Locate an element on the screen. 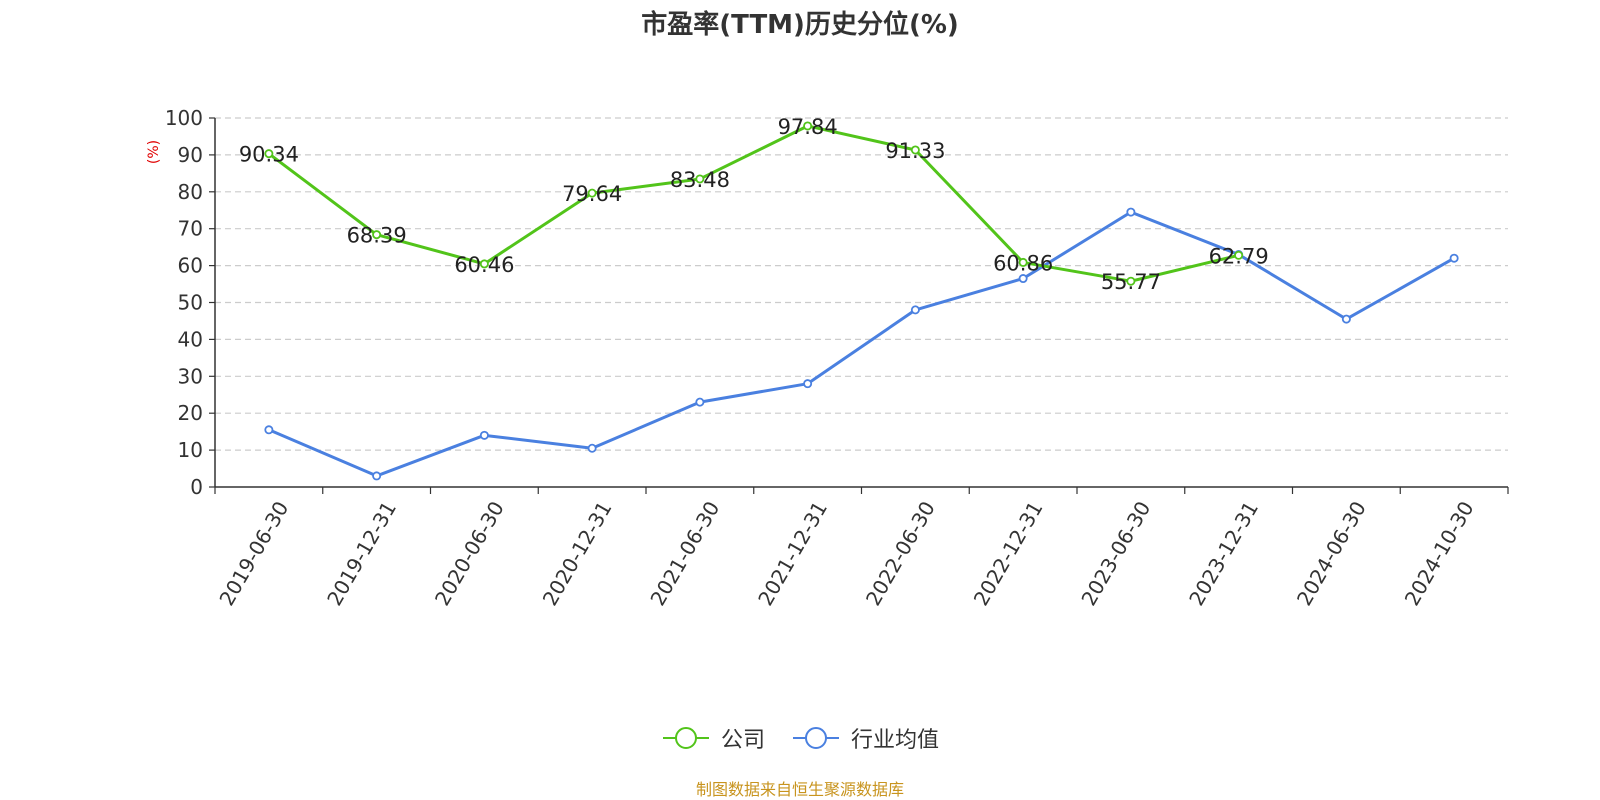 Image resolution: width=1600 pixels, height=800 pixels. data-label: 90.34 is located at coordinates (269, 155).